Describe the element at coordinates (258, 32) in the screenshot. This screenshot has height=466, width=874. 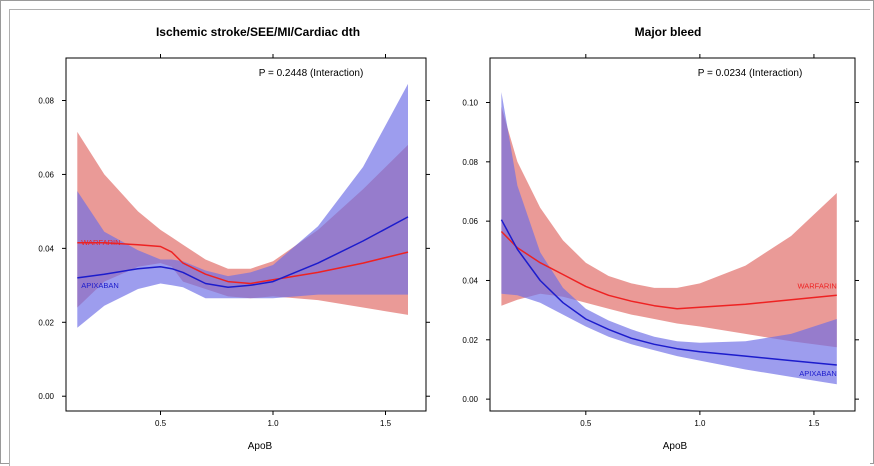
I see `chart-title: Ischemic stroke/SEE/MI/Cardiac dth` at that location.